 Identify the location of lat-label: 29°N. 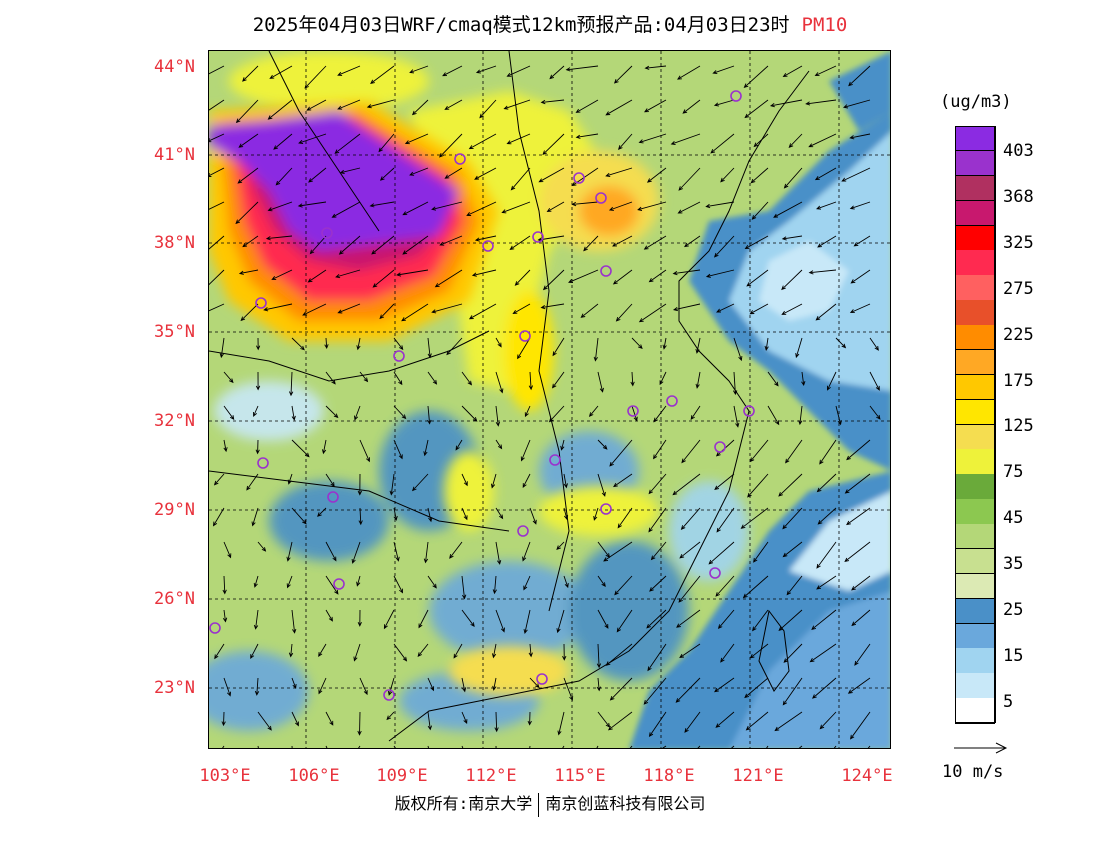
(174, 510).